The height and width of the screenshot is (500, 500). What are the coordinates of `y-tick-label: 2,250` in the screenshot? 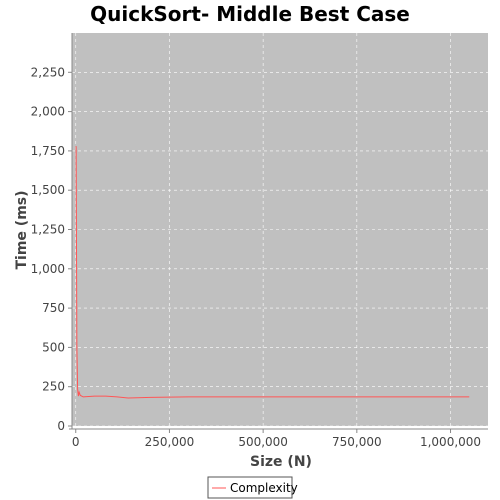 It's located at (48, 72).